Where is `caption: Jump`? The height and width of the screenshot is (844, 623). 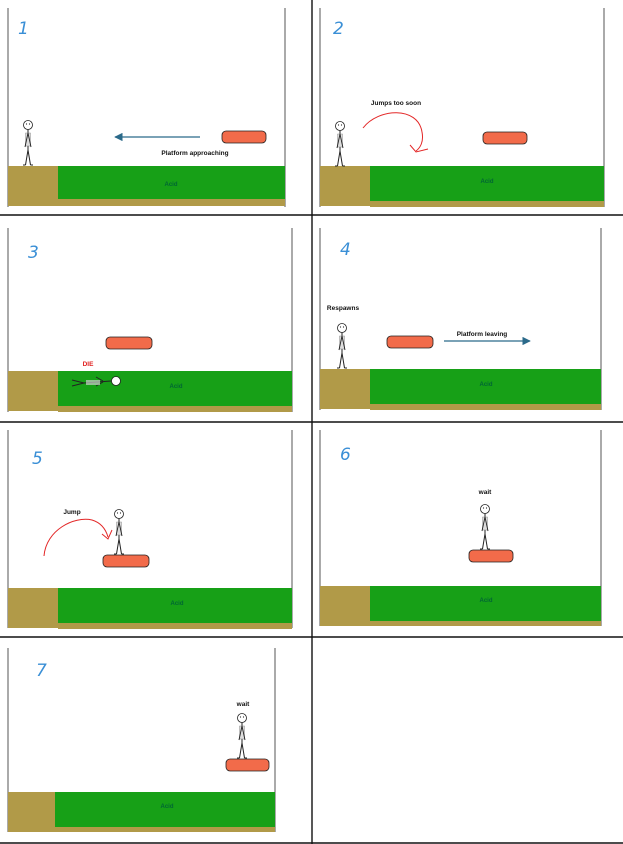 caption: Jump is located at coordinates (71, 512).